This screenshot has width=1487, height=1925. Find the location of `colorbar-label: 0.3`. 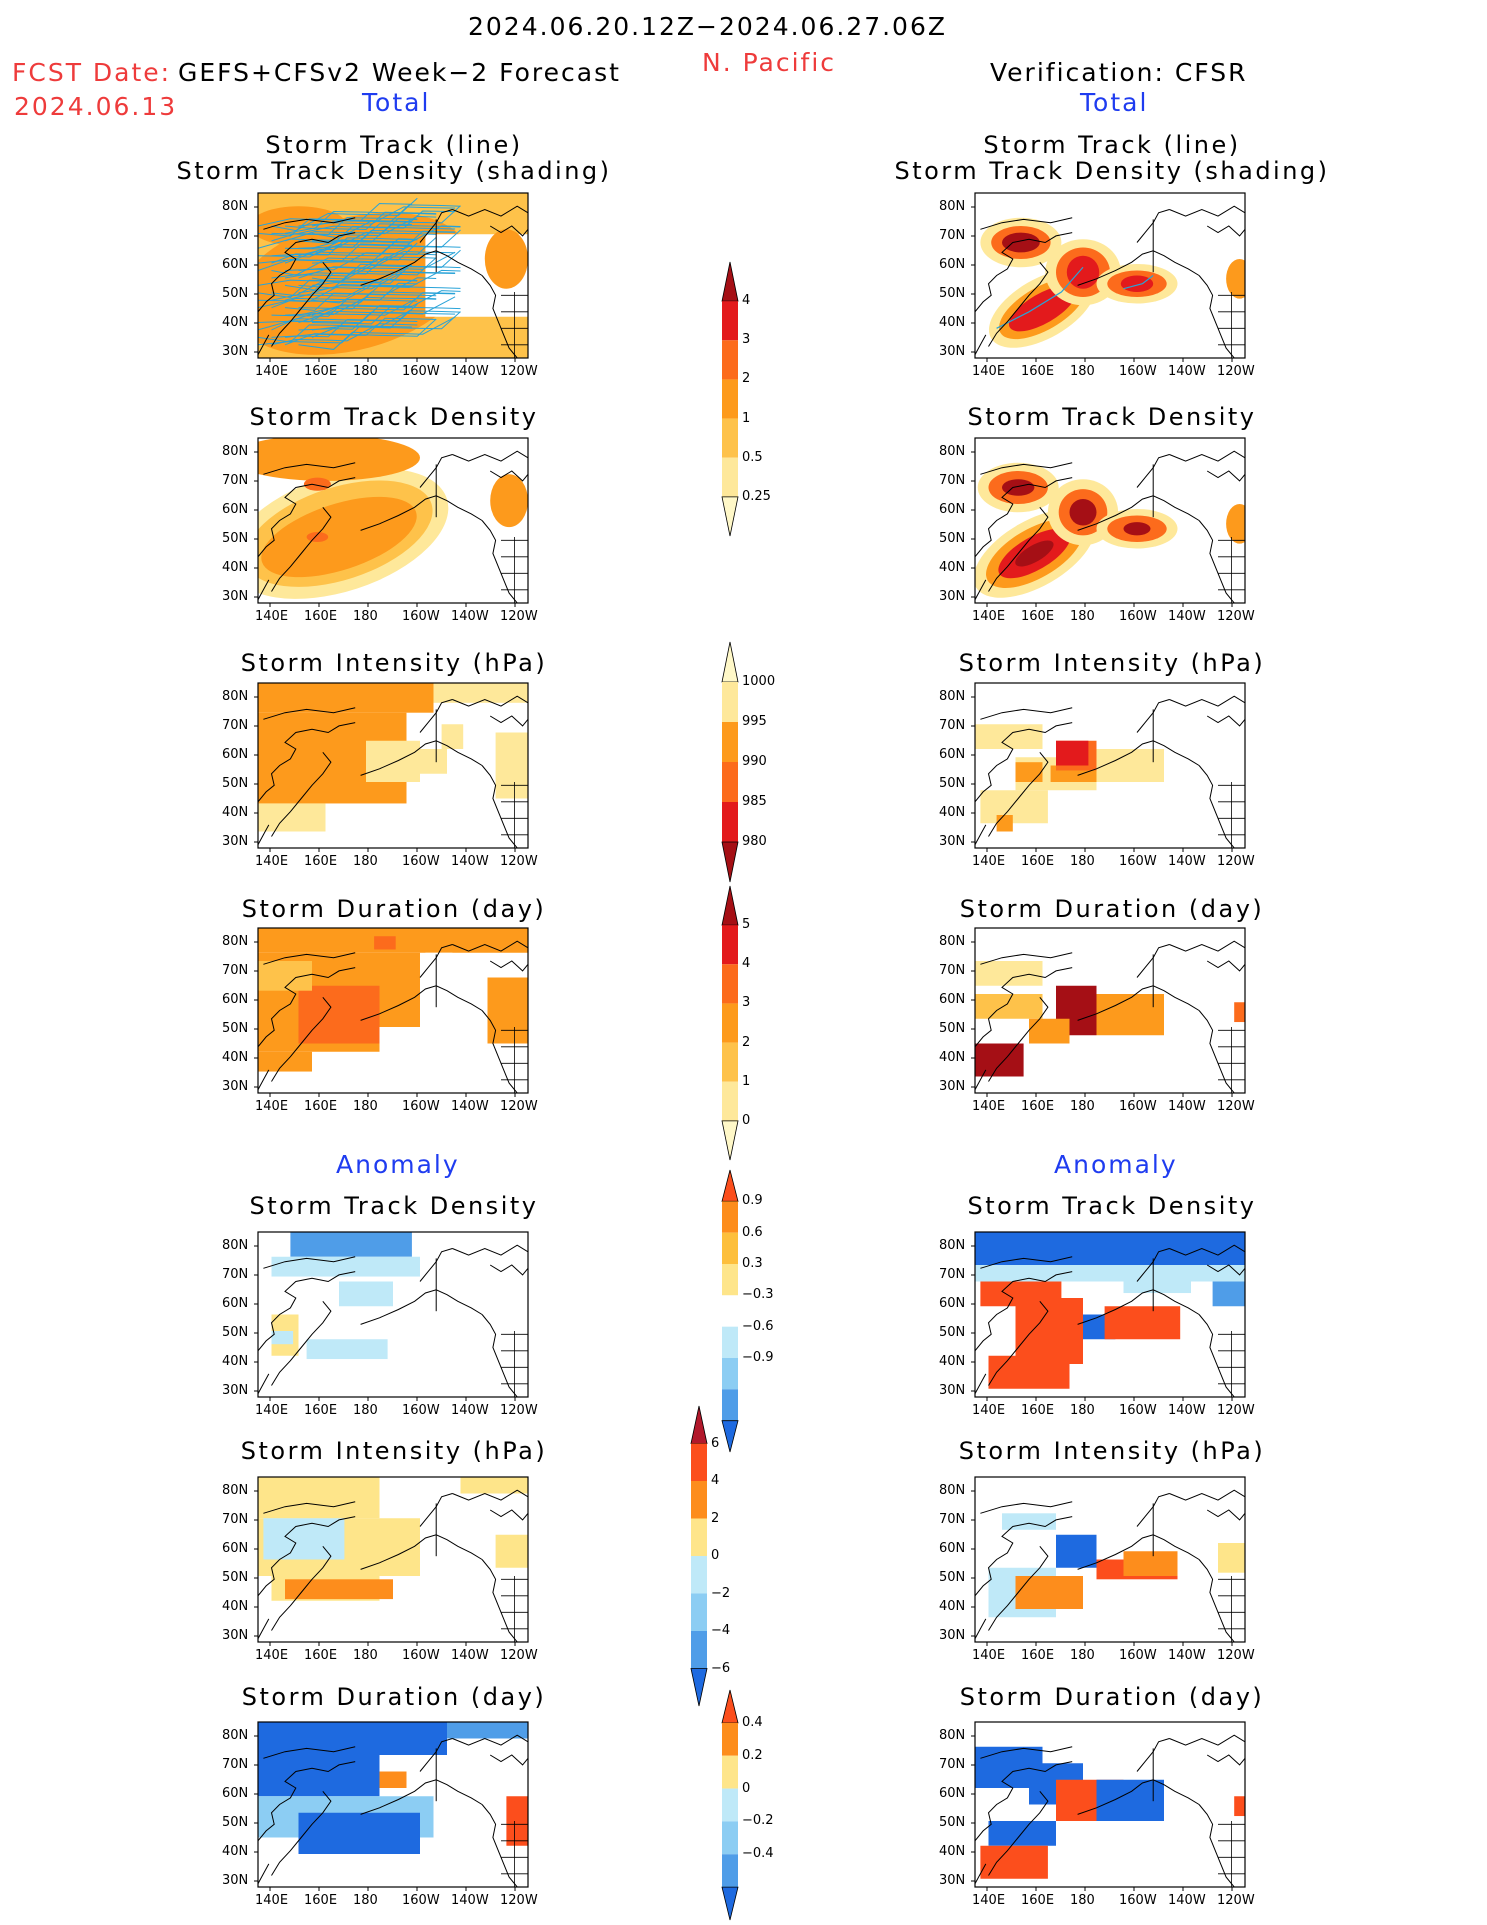

colorbar-label: 0.3 is located at coordinates (752, 1263).